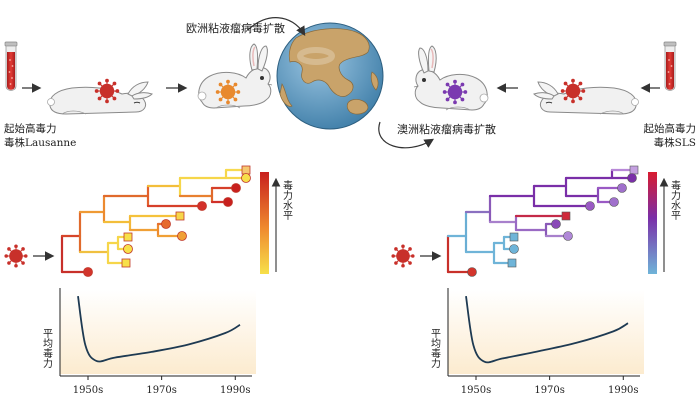  I want to click on virulence-level-label-right: 毒力水平, so click(675, 200).